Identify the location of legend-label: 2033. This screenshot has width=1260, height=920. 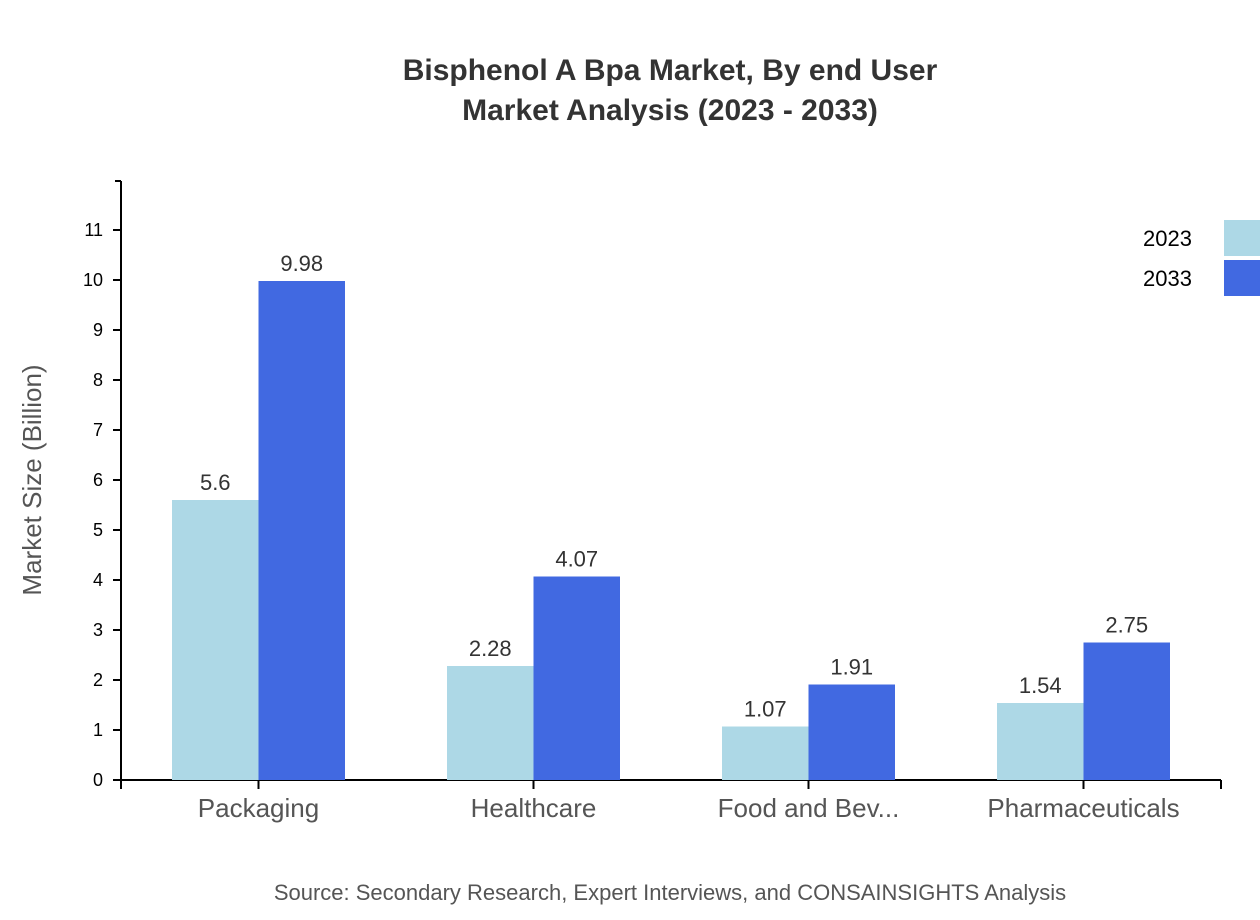
(1167, 278).